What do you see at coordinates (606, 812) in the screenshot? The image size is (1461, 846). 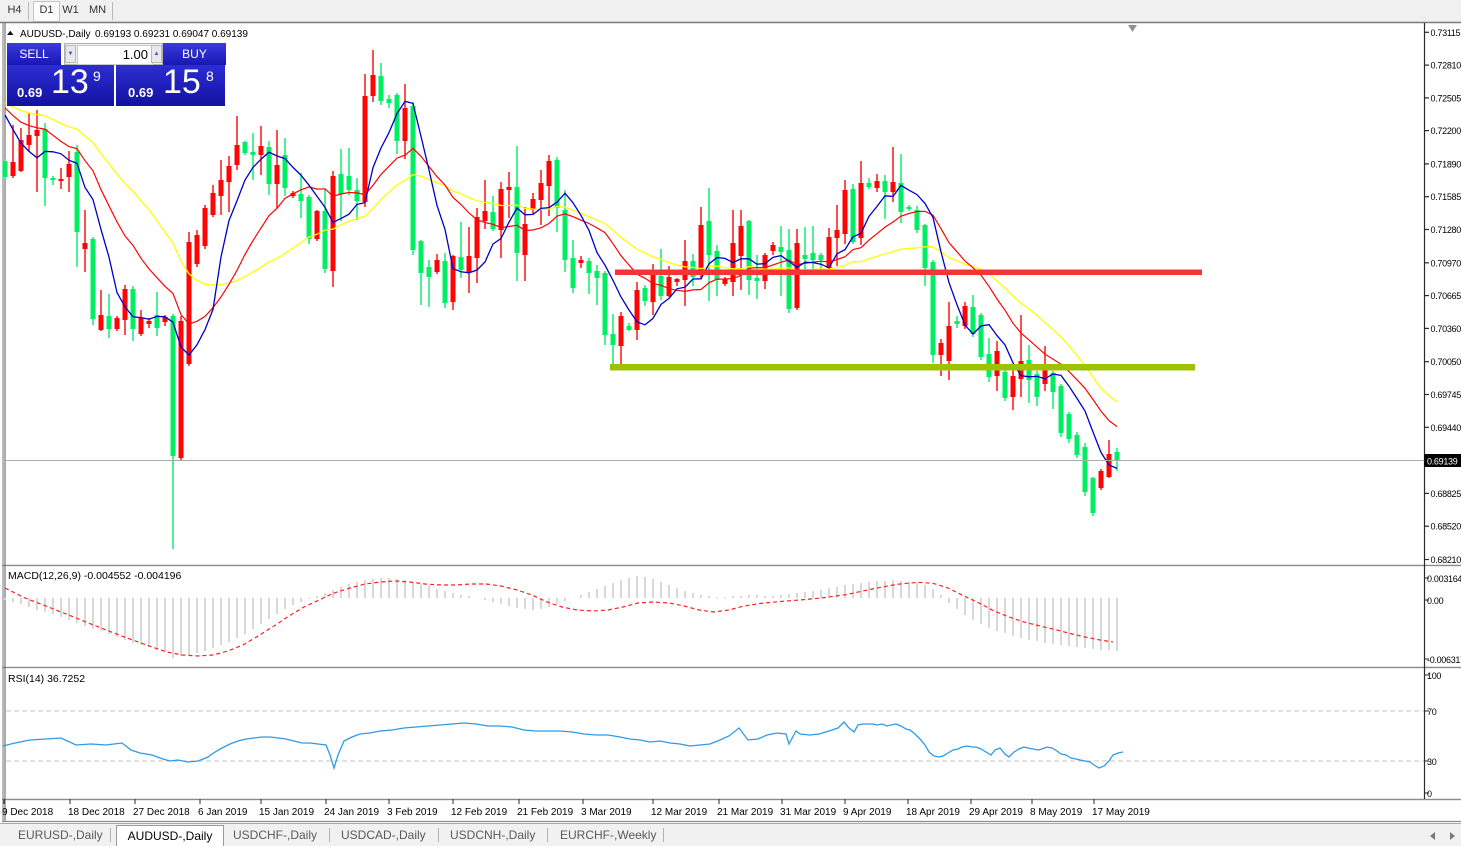 I see `svg-text: 3 Mar 2019` at bounding box center [606, 812].